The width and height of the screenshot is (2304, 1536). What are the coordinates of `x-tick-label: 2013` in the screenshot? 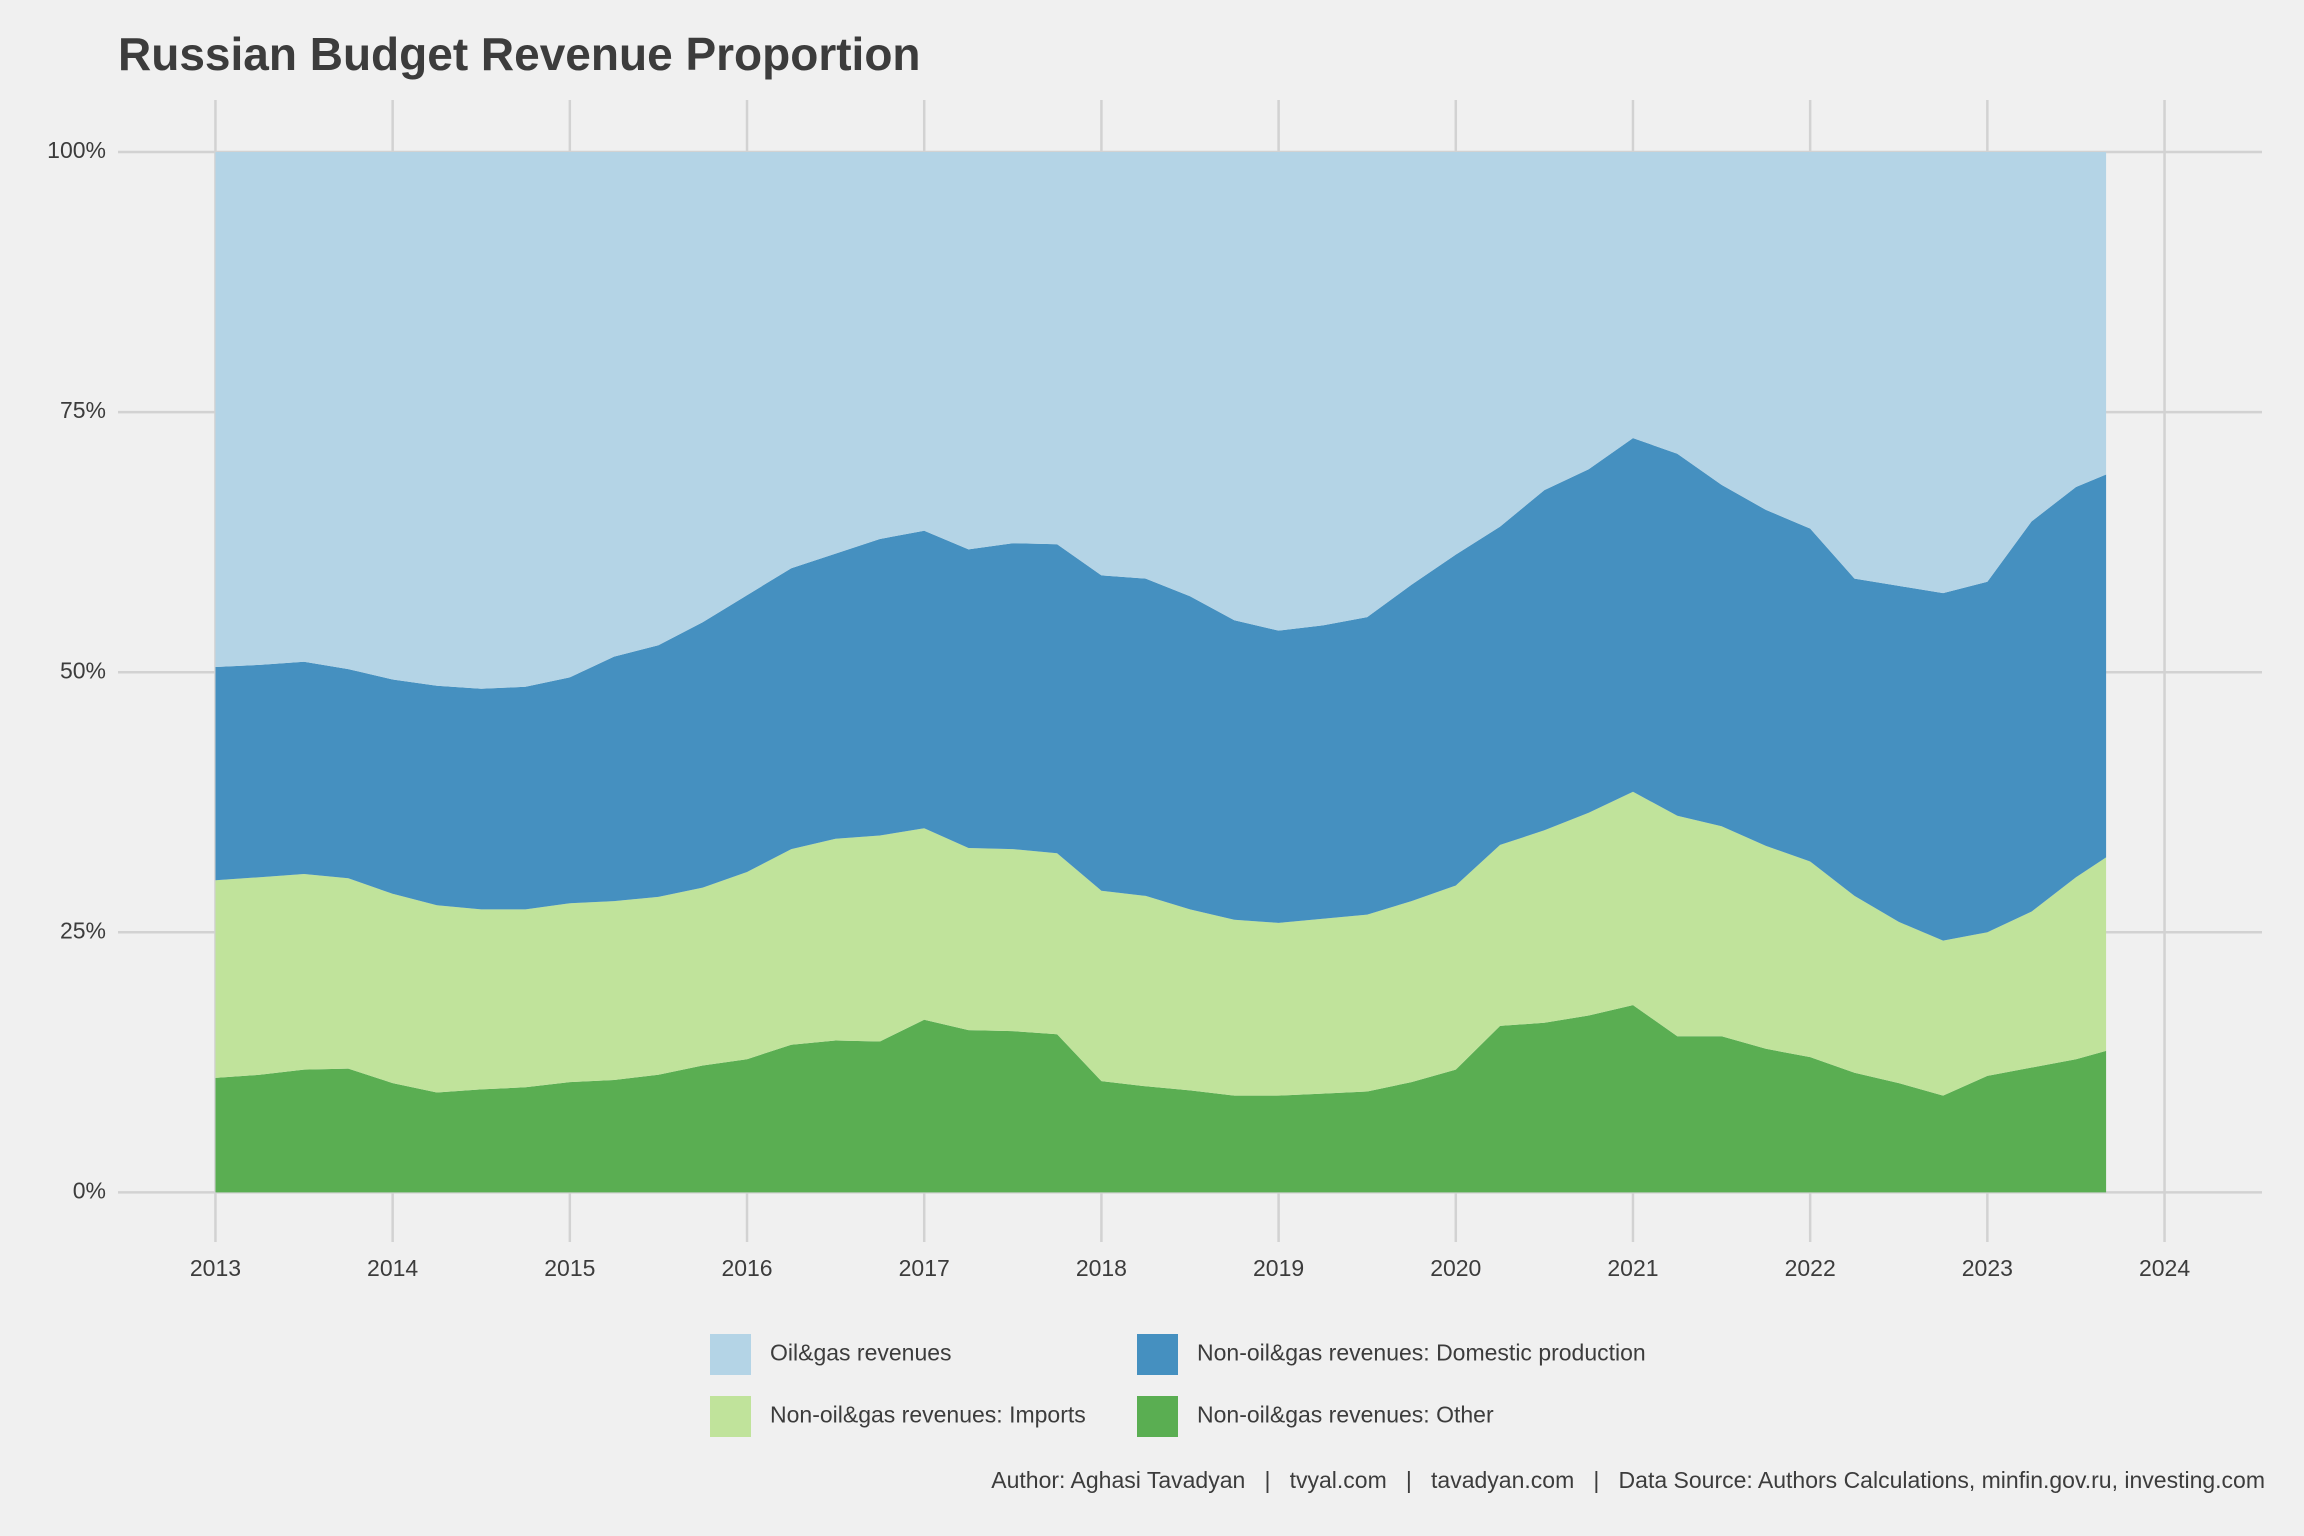 It's located at (215, 1268).